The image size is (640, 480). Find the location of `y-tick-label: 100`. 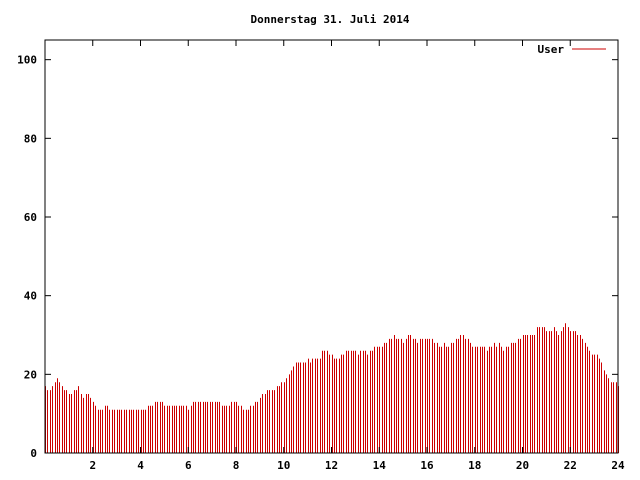

y-tick-label: 100 is located at coordinates (27, 60).